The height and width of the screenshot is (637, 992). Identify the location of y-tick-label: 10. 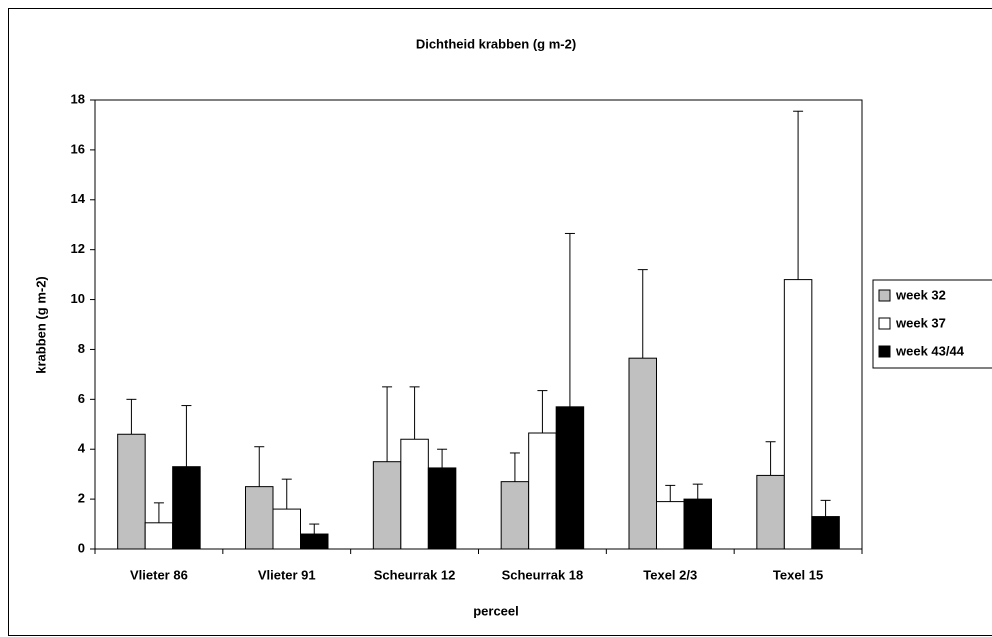
(78, 298).